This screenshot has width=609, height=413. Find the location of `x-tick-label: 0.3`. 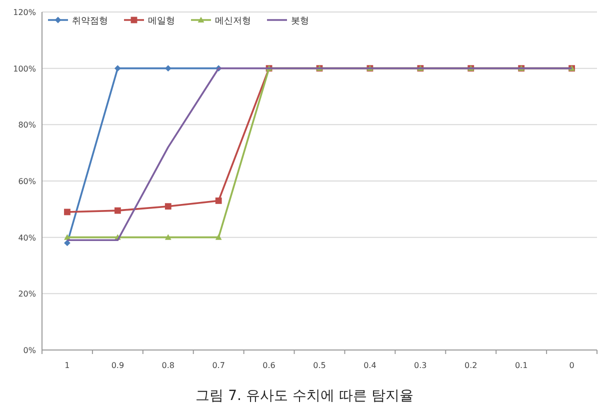

x-tick-label: 0.3 is located at coordinates (420, 365).